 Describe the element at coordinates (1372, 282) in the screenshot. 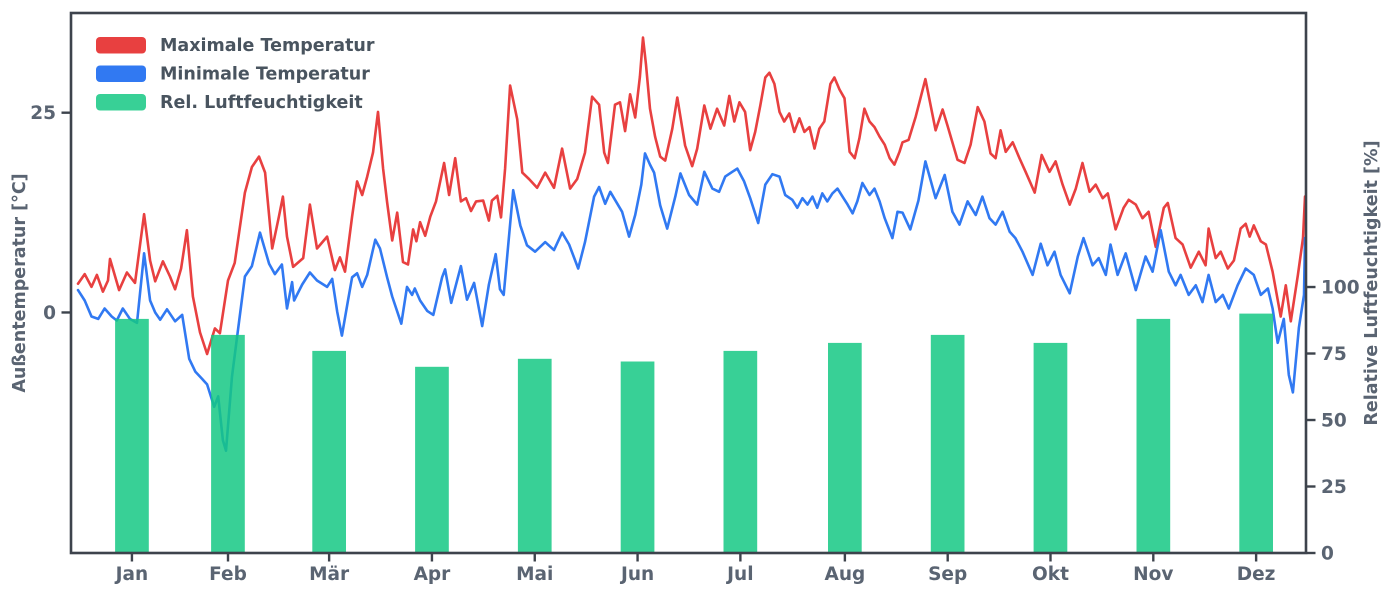

I see `right-axis-title: Relative Luftfeuchtigkeit [%]` at that location.